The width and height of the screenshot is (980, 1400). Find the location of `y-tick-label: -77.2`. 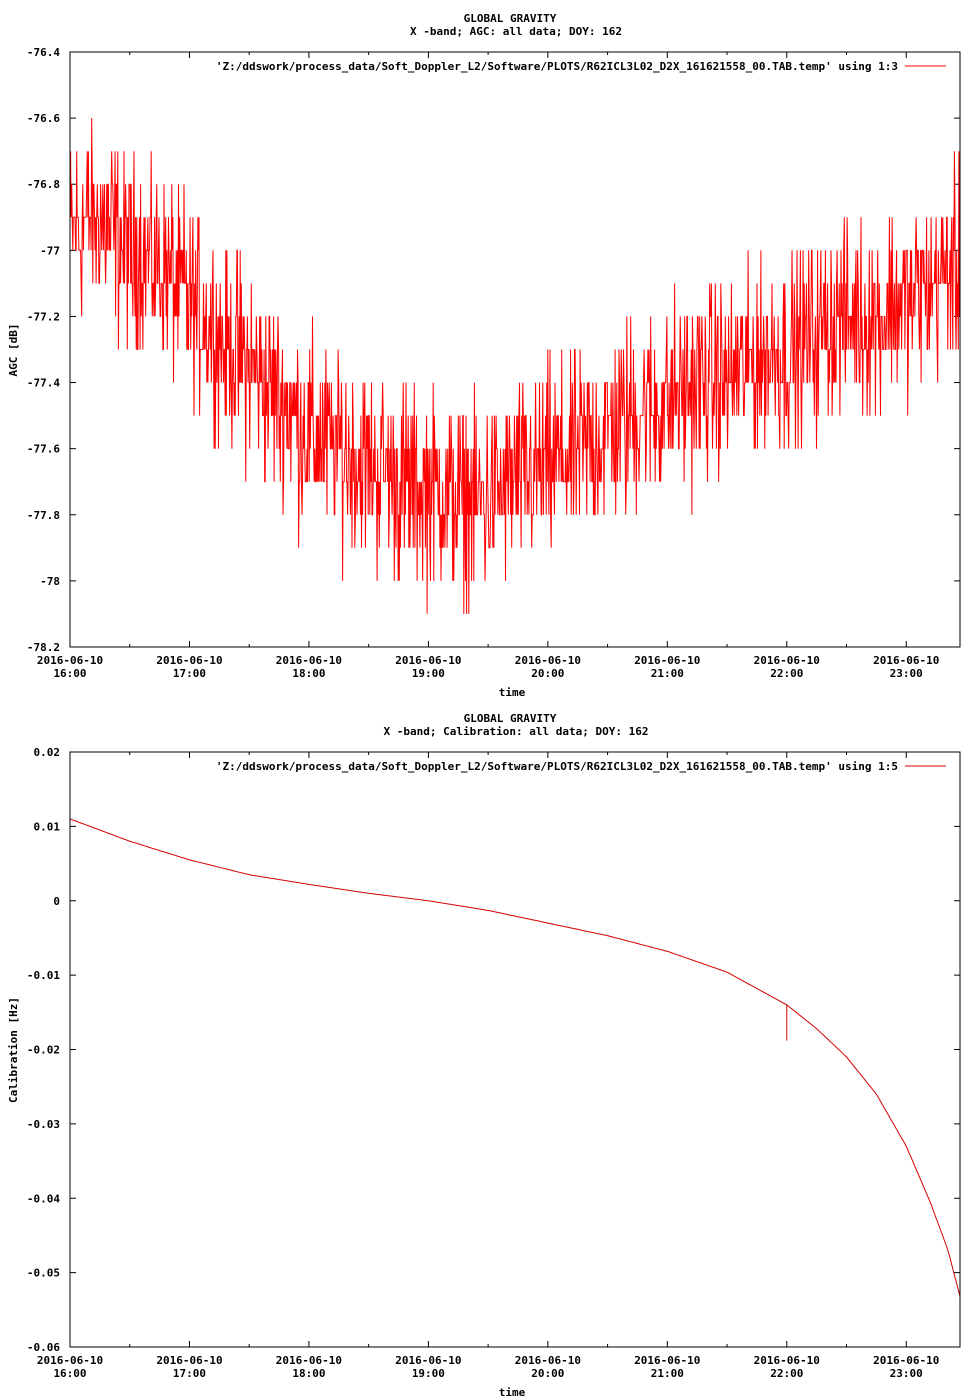

y-tick-label: -77.2 is located at coordinates (43, 316).